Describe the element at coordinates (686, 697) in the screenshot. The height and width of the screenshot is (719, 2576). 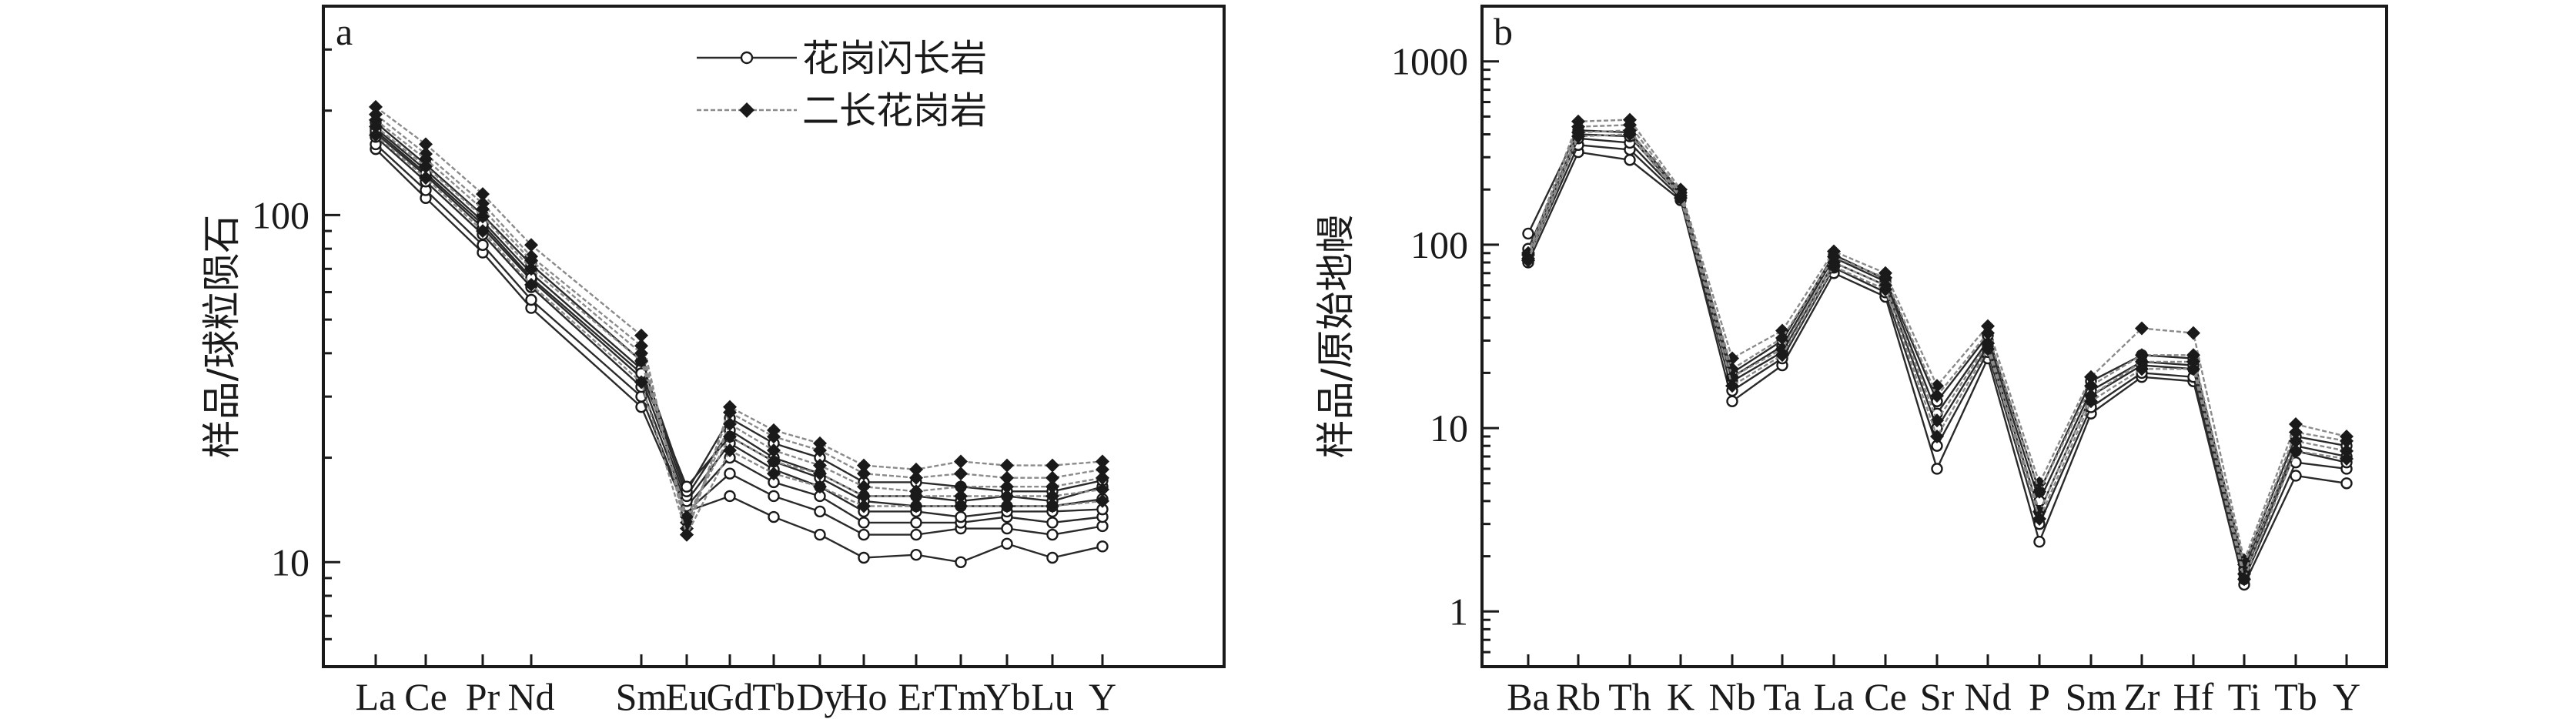
I see `x-tick-label: Eu` at that location.